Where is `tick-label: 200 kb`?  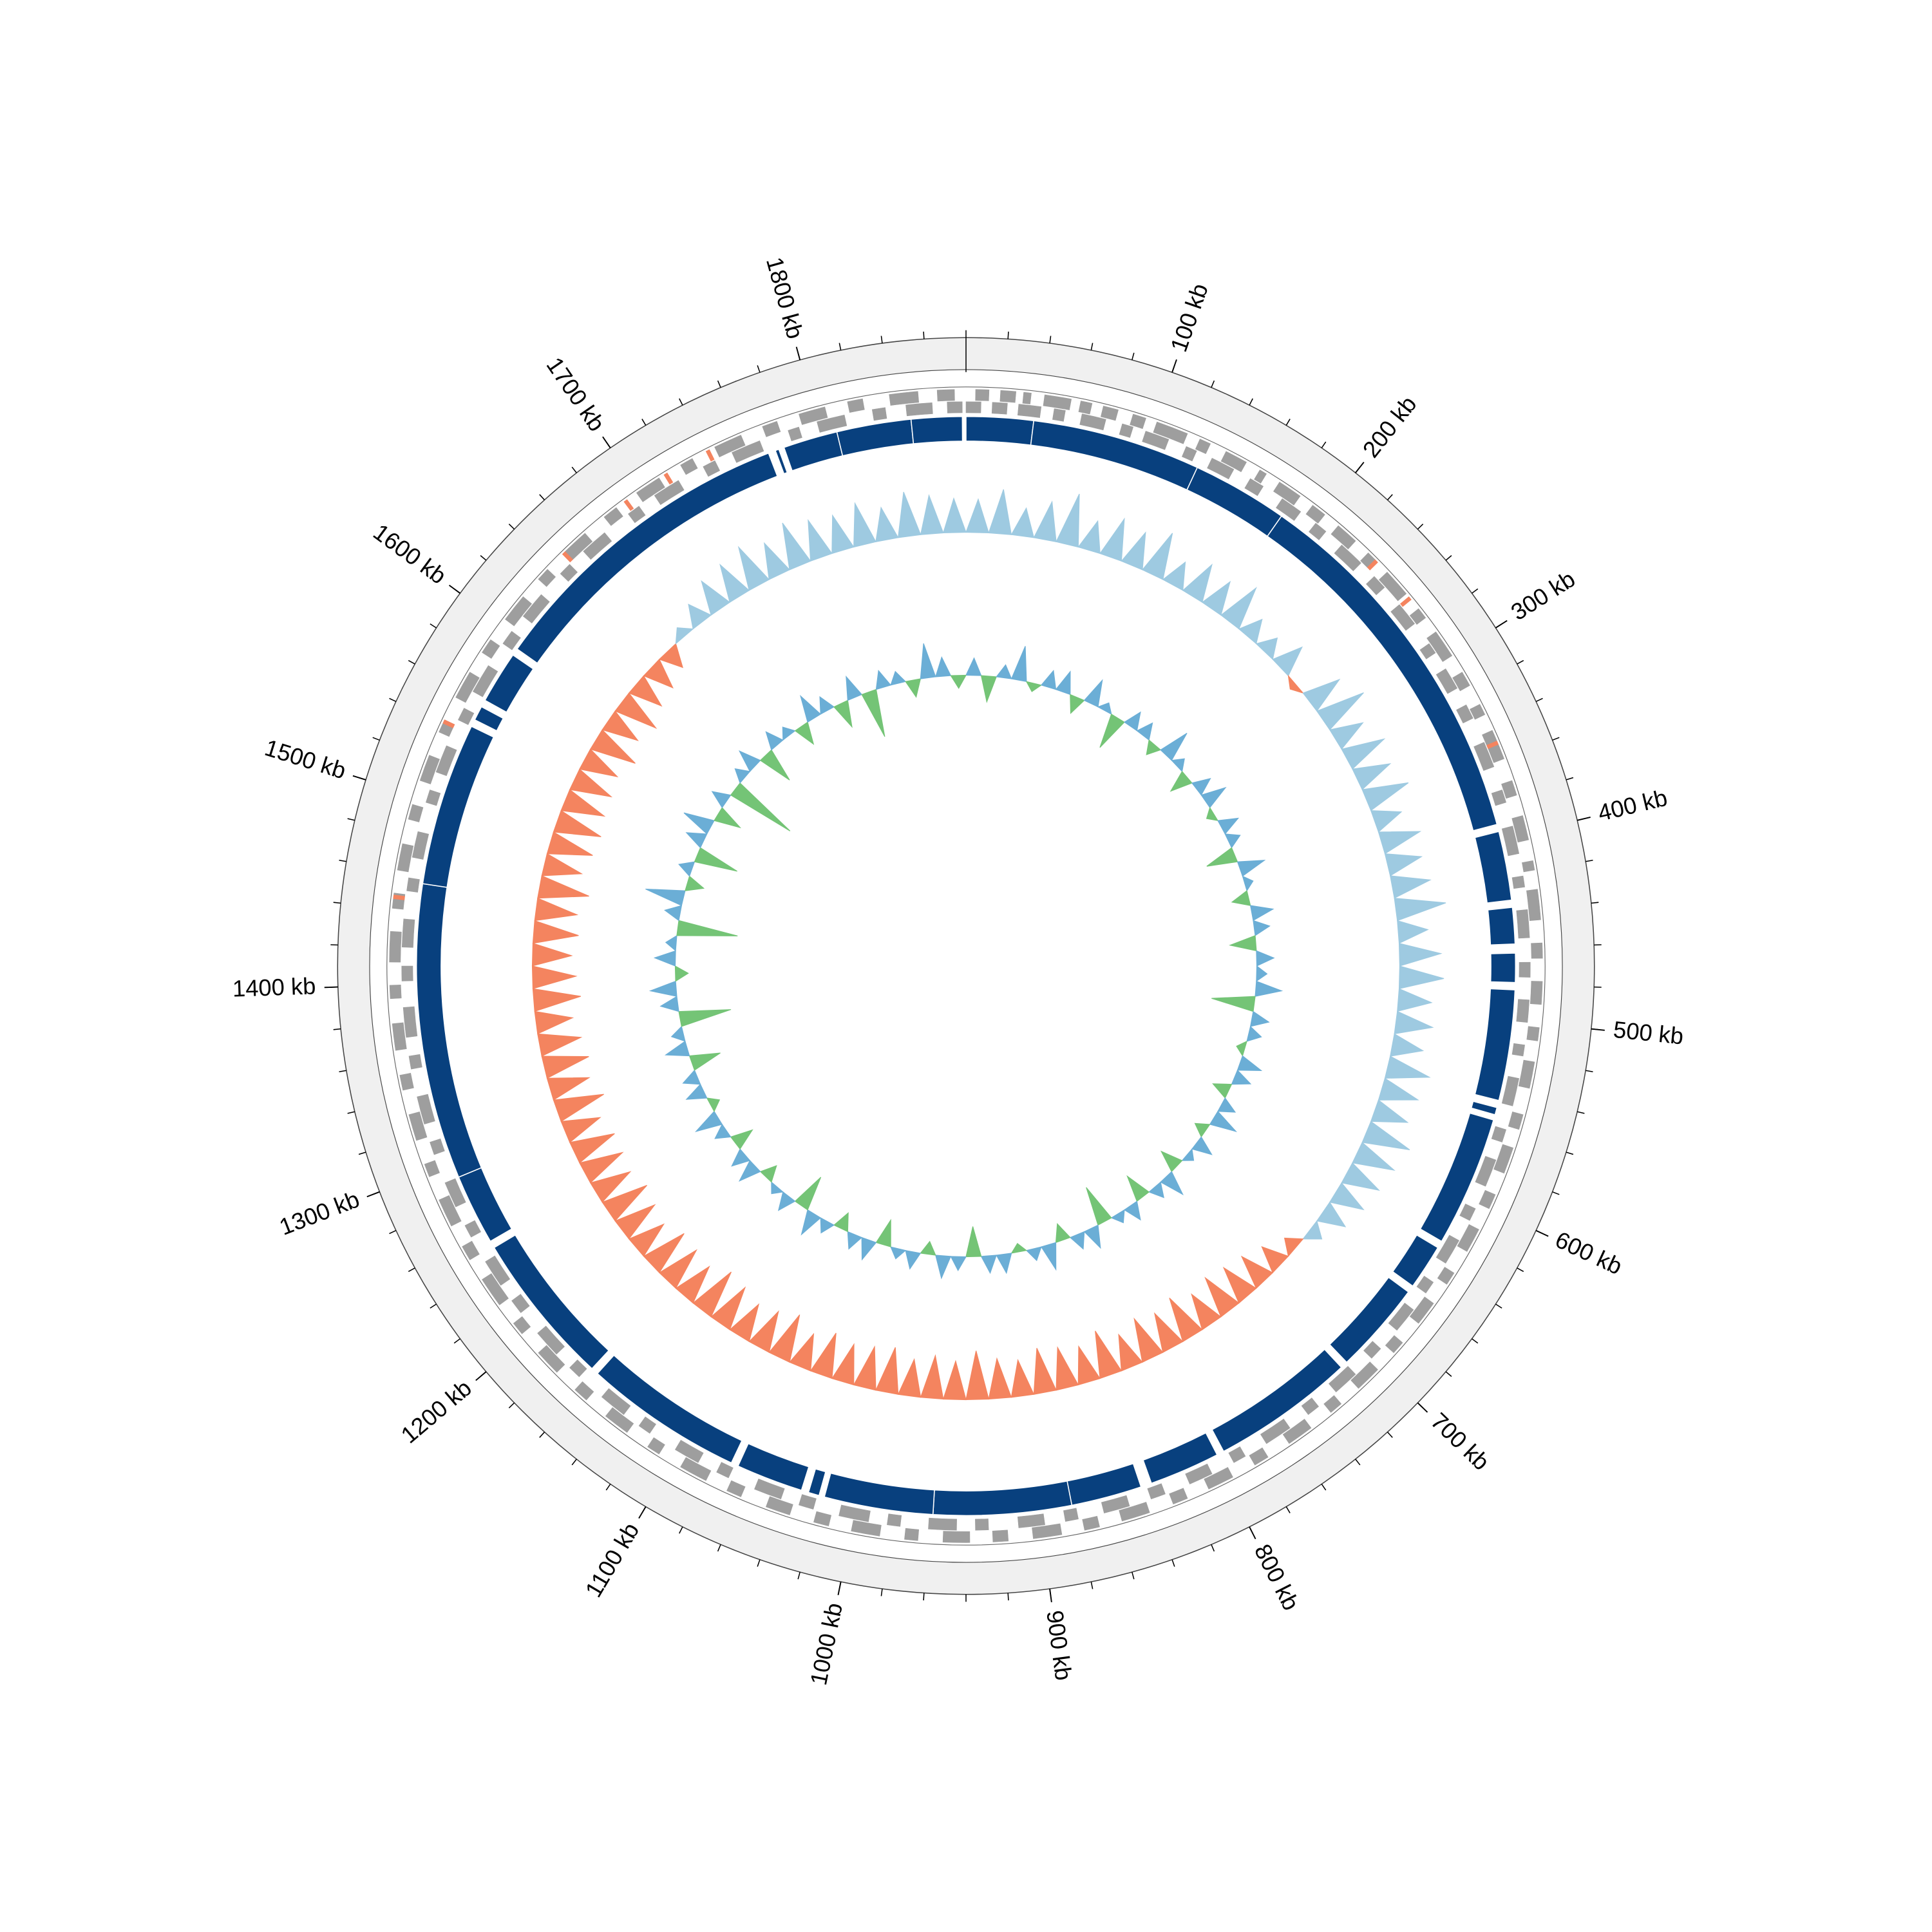 tick-label: 200 kb is located at coordinates (1390, 427).